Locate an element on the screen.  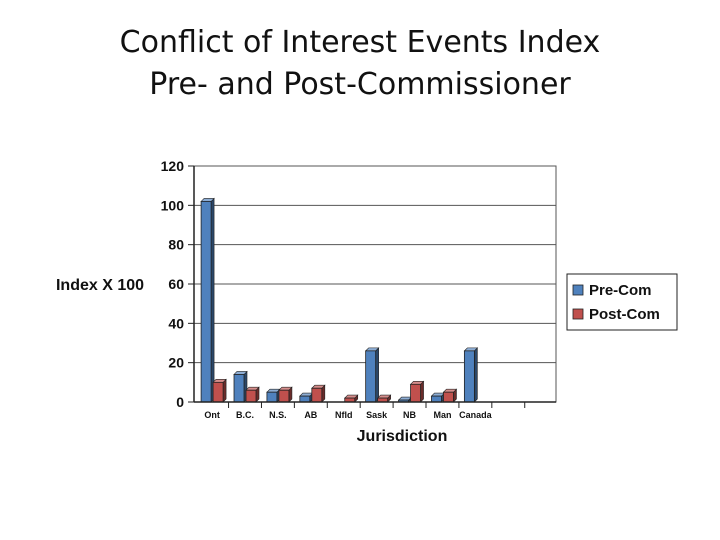
legend-box is located at coordinates (622, 302).